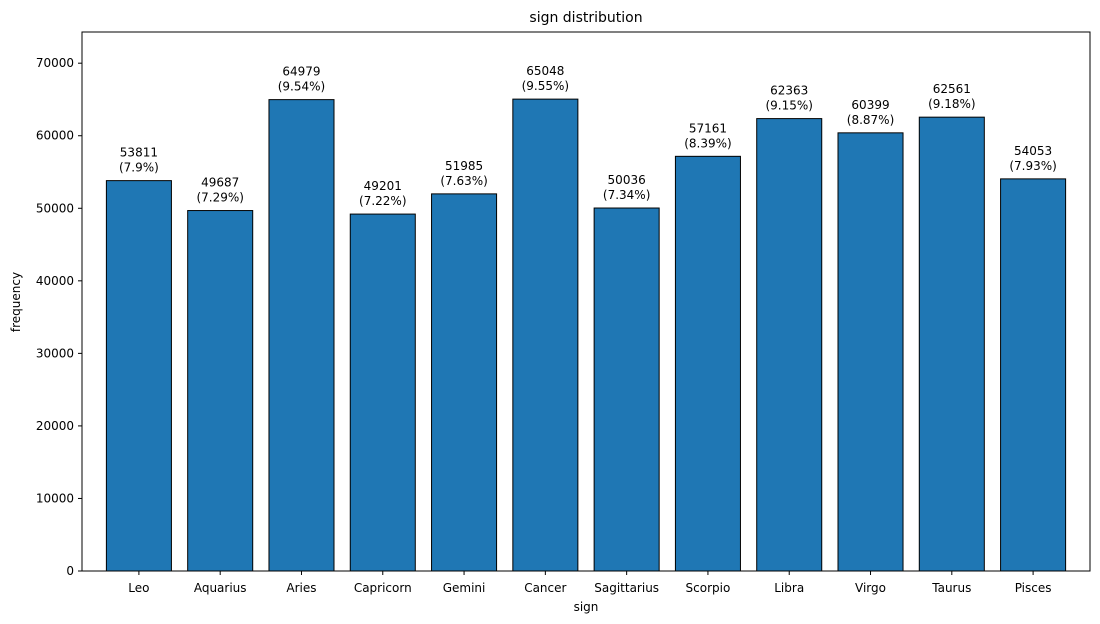  I want to click on y-tick-label: 70000, so click(55, 63).